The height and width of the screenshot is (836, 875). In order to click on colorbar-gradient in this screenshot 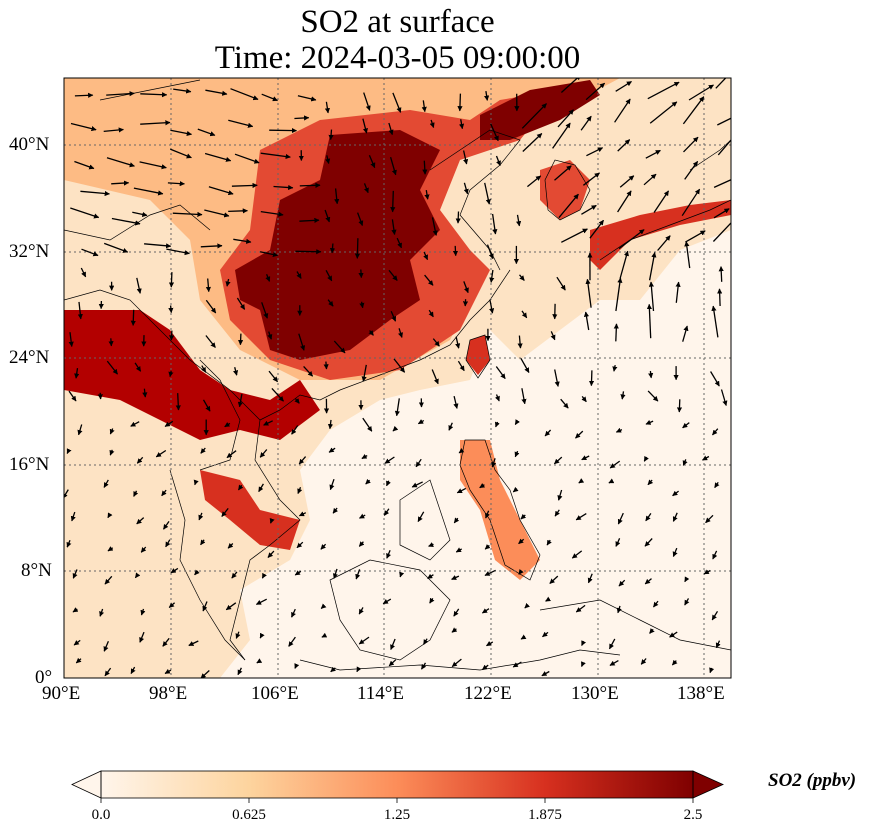, I will do `click(397, 784)`.